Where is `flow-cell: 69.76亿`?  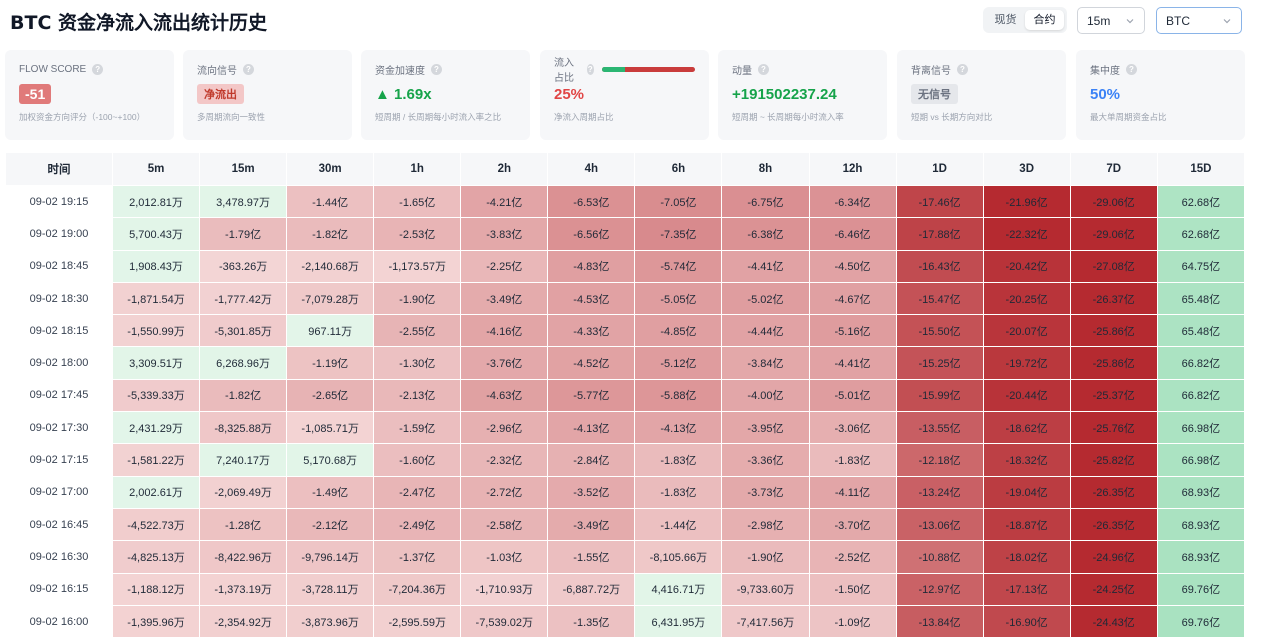 flow-cell: 69.76亿 is located at coordinates (1200, 589).